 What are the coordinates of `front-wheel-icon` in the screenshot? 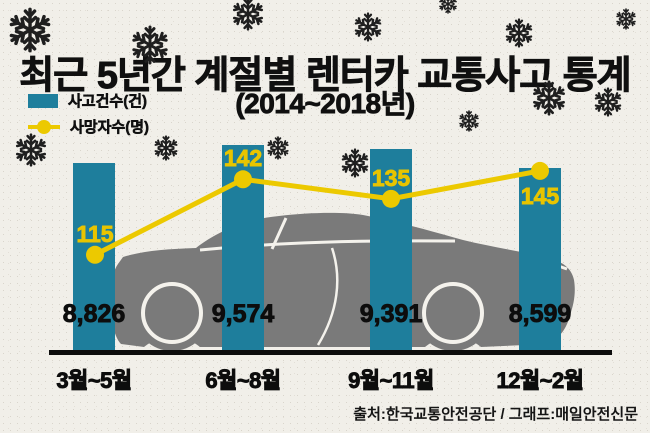 It's located at (453, 313).